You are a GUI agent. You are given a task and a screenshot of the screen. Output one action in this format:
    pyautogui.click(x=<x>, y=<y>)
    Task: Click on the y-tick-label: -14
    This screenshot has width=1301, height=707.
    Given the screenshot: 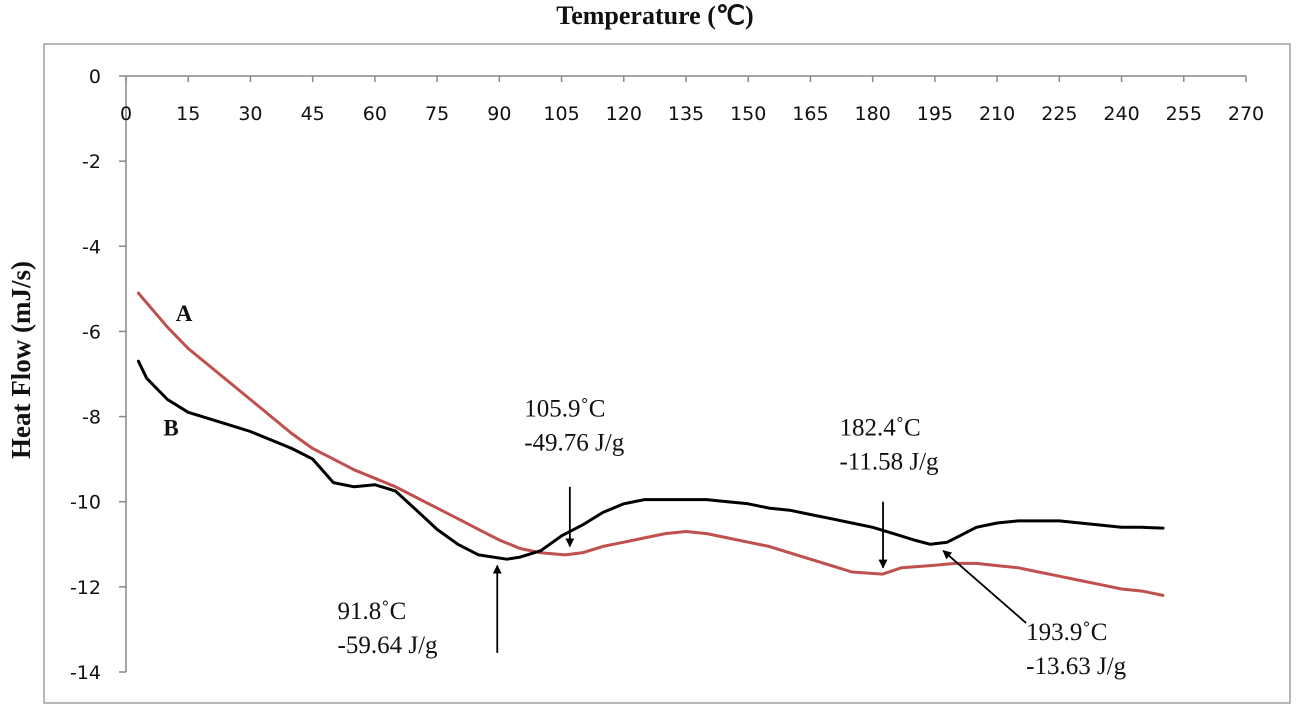 What is the action you would take?
    pyautogui.click(x=85, y=673)
    